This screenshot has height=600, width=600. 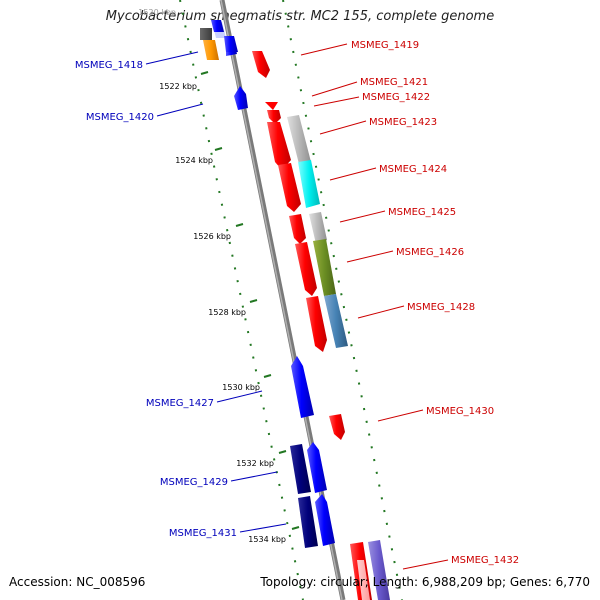 What do you see at coordinates (203, 533) in the screenshot?
I see `gene-label-msmeg-1431: MSMEG_1431` at bounding box center [203, 533].